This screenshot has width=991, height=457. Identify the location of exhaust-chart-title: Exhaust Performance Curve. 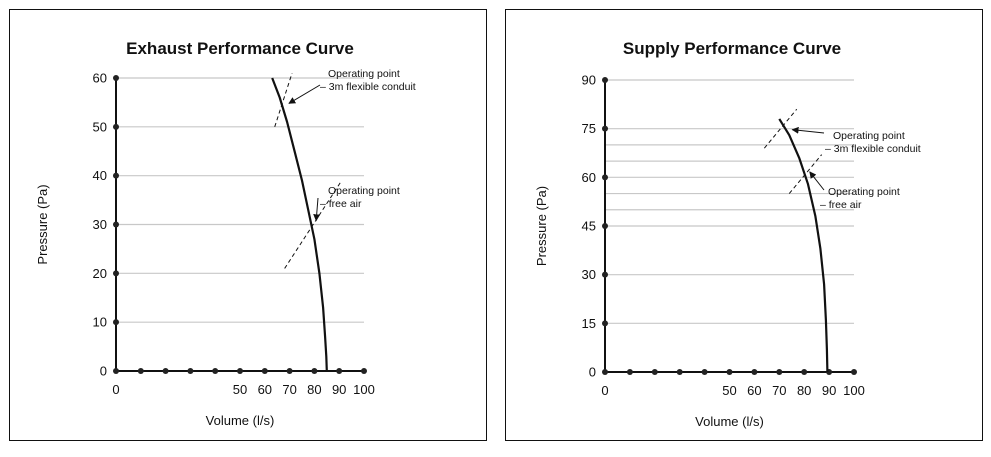
(240, 48).